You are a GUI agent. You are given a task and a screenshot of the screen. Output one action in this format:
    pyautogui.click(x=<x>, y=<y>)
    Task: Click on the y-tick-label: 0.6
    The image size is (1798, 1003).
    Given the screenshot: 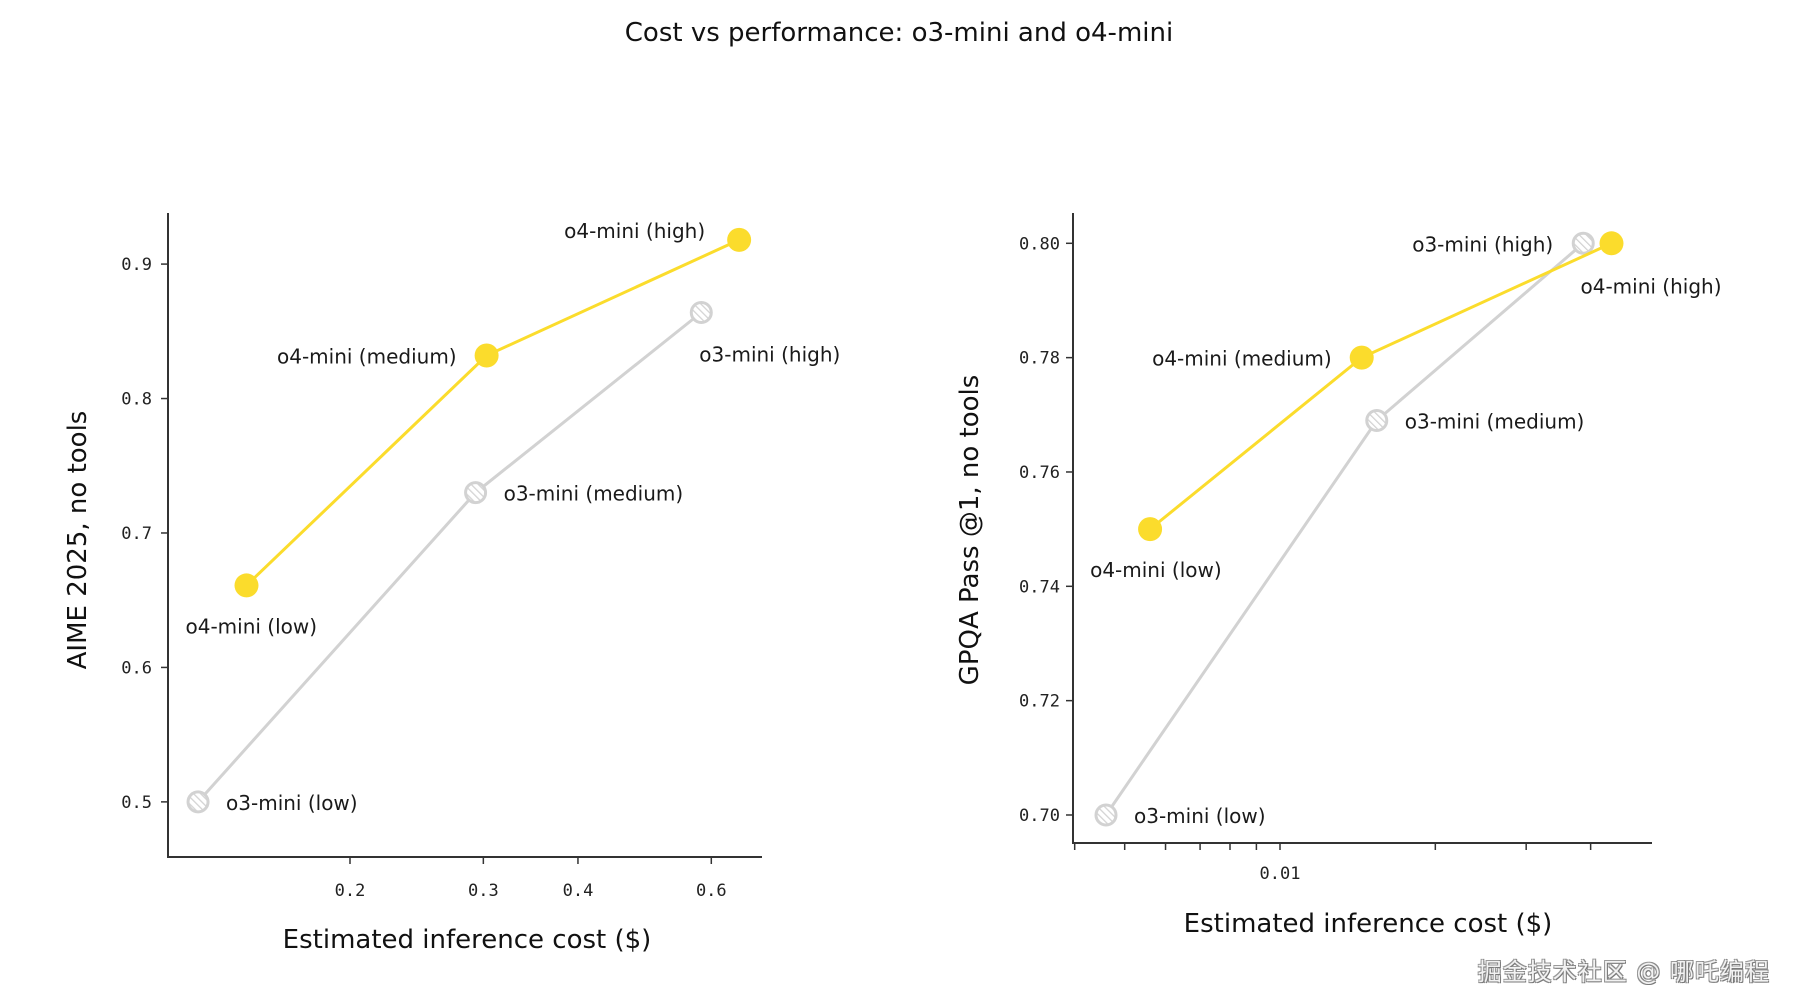 What is the action you would take?
    pyautogui.click(x=136, y=668)
    